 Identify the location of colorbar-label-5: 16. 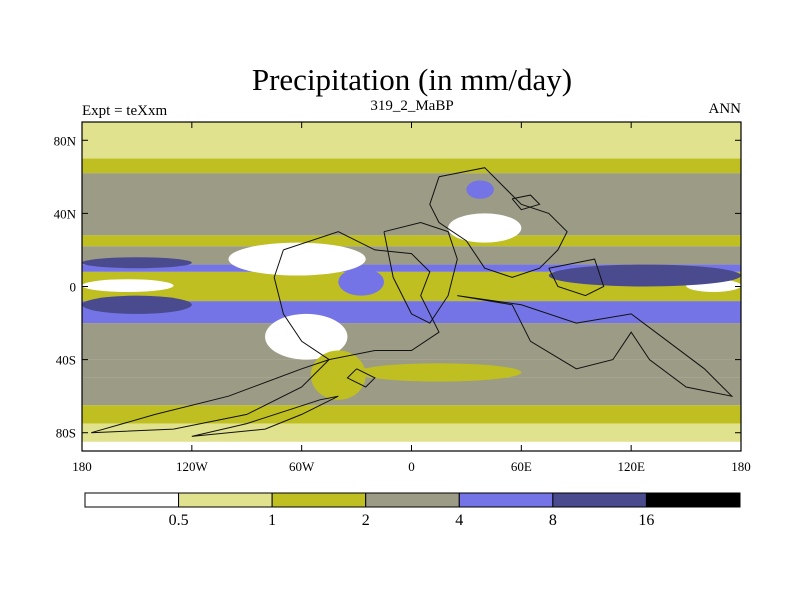
(646, 520).